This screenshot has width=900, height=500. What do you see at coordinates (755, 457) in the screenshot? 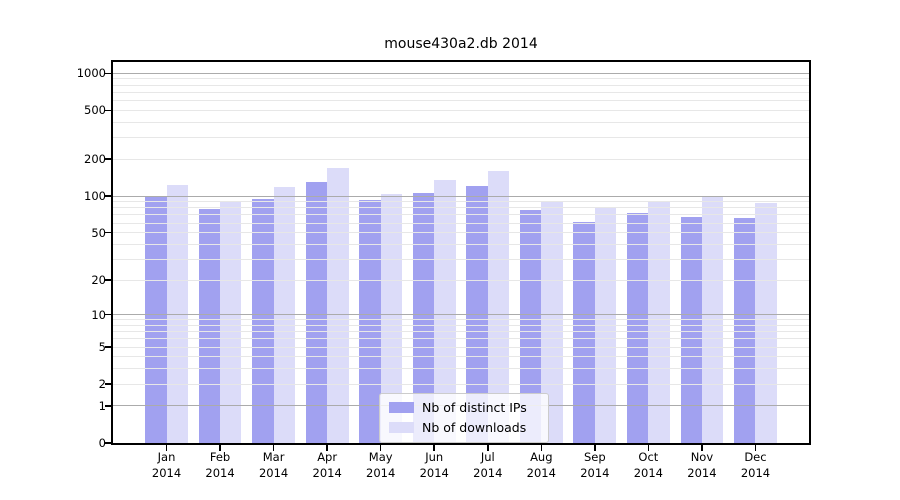
I see `x-tick-label-line: Dec` at bounding box center [755, 457].